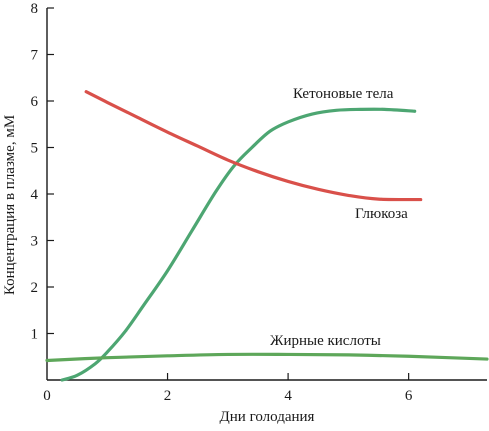  I want to click on x-tick-label: 0, so click(47, 396).